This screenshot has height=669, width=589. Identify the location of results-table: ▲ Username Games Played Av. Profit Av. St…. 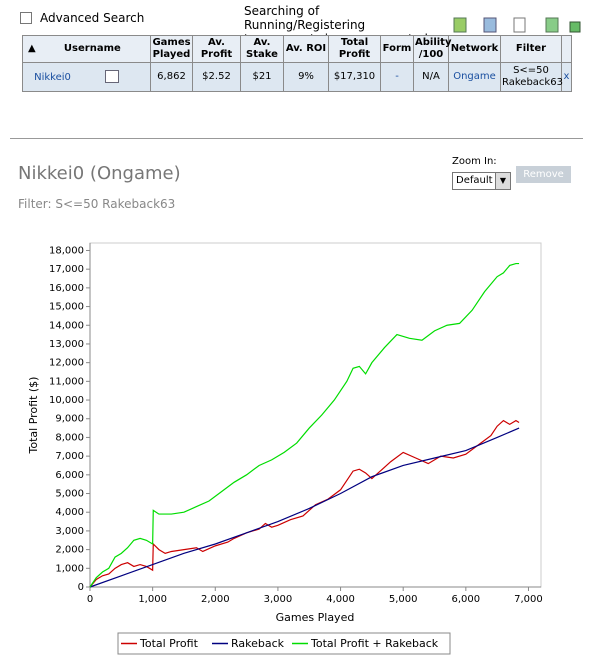
(297, 63).